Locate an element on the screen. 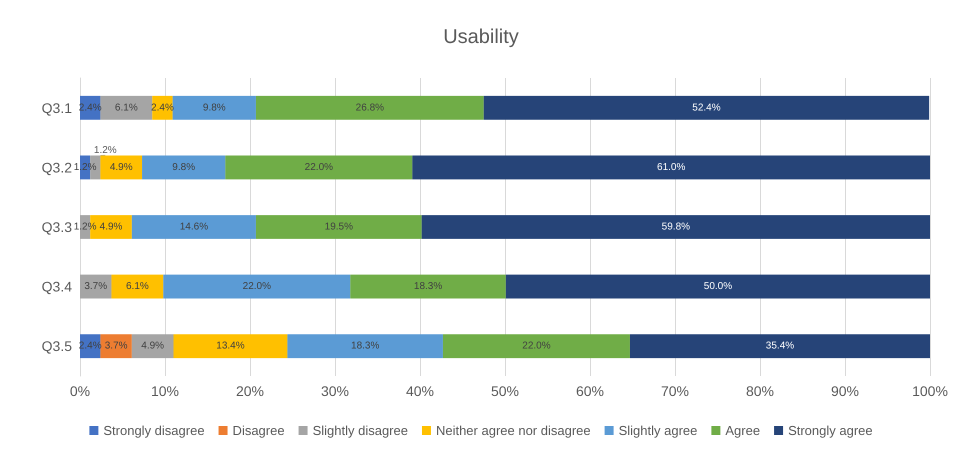 The width and height of the screenshot is (962, 454). data-label: 14.6% is located at coordinates (194, 227).